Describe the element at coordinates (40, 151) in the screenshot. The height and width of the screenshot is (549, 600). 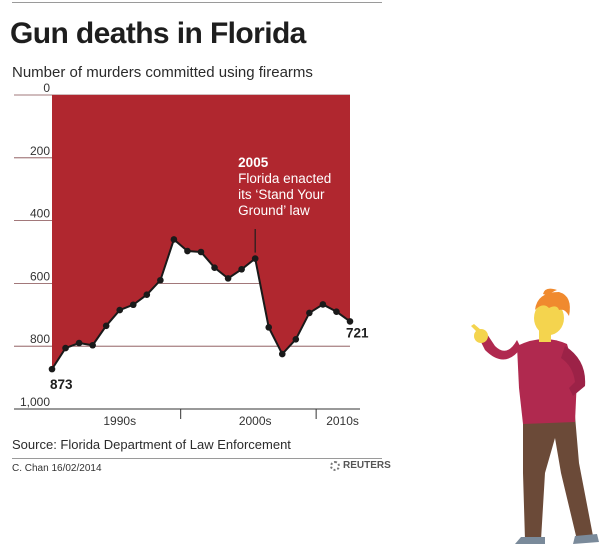
I see `y-tick-label: 200` at that location.